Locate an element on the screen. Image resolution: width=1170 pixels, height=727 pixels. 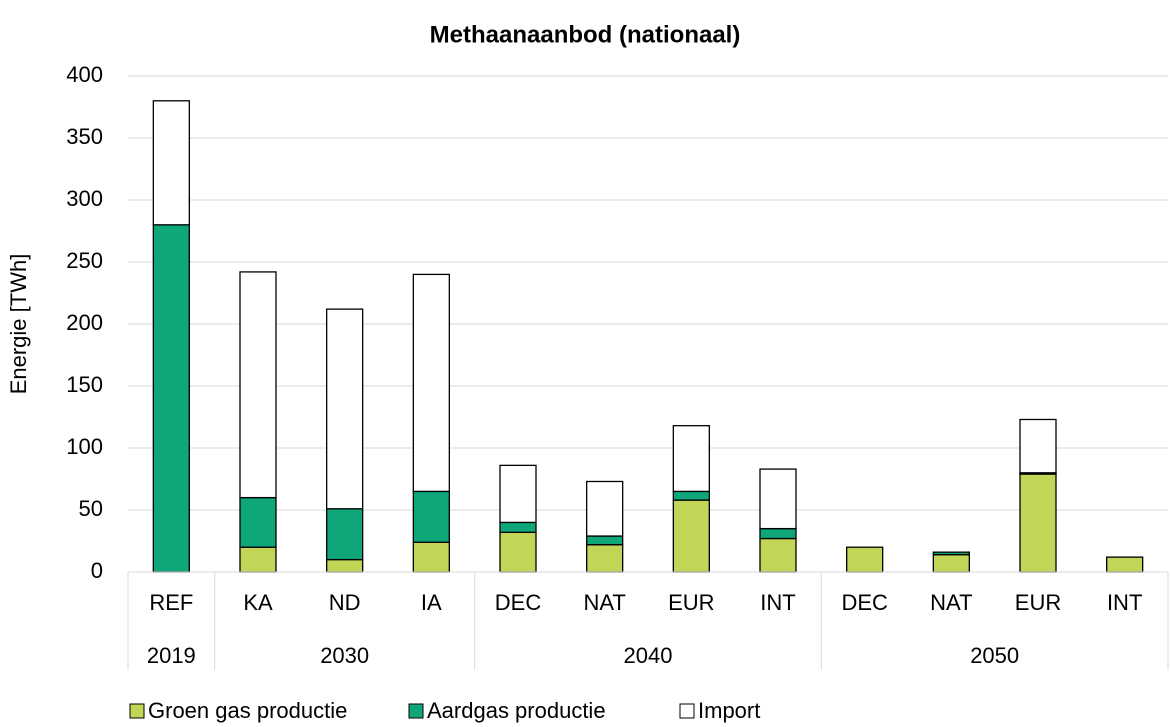
y-tick-label: 0 is located at coordinates (97, 570).